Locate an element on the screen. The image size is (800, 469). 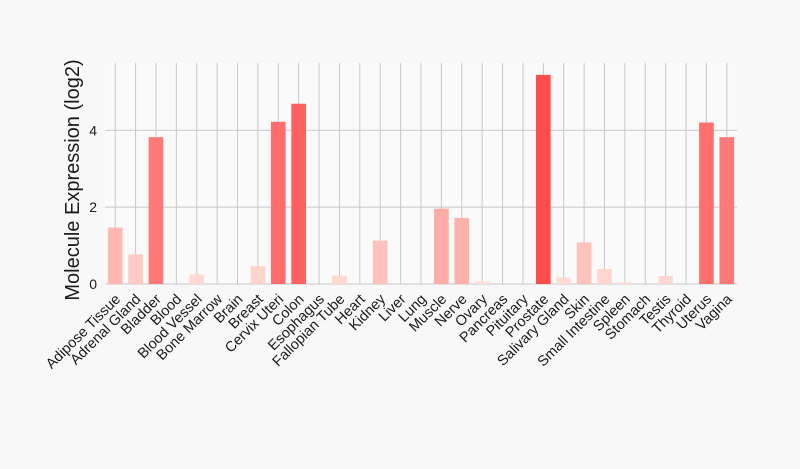
y-tick-label: 2 is located at coordinates (93, 207).